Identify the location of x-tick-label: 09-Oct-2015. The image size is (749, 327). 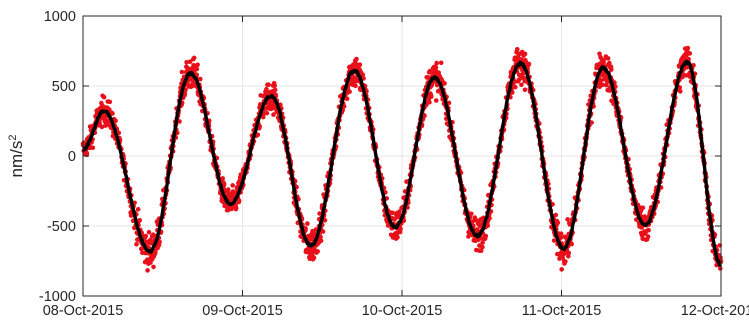
(242, 311).